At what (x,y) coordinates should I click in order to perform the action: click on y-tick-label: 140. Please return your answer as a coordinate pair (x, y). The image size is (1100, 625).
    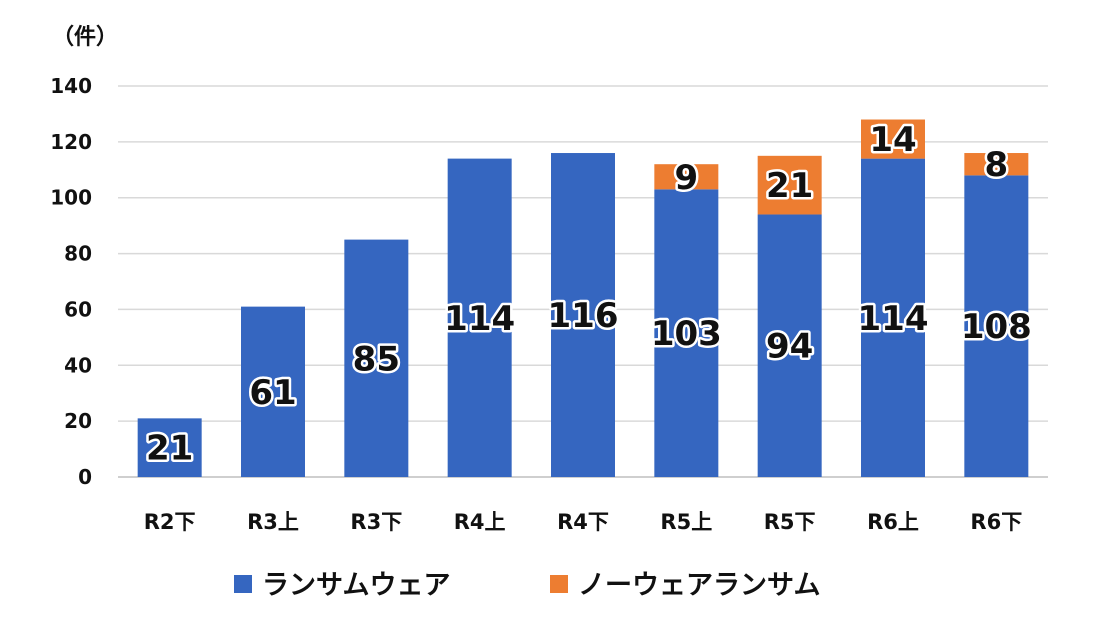
    Looking at the image, I should click on (71, 86).